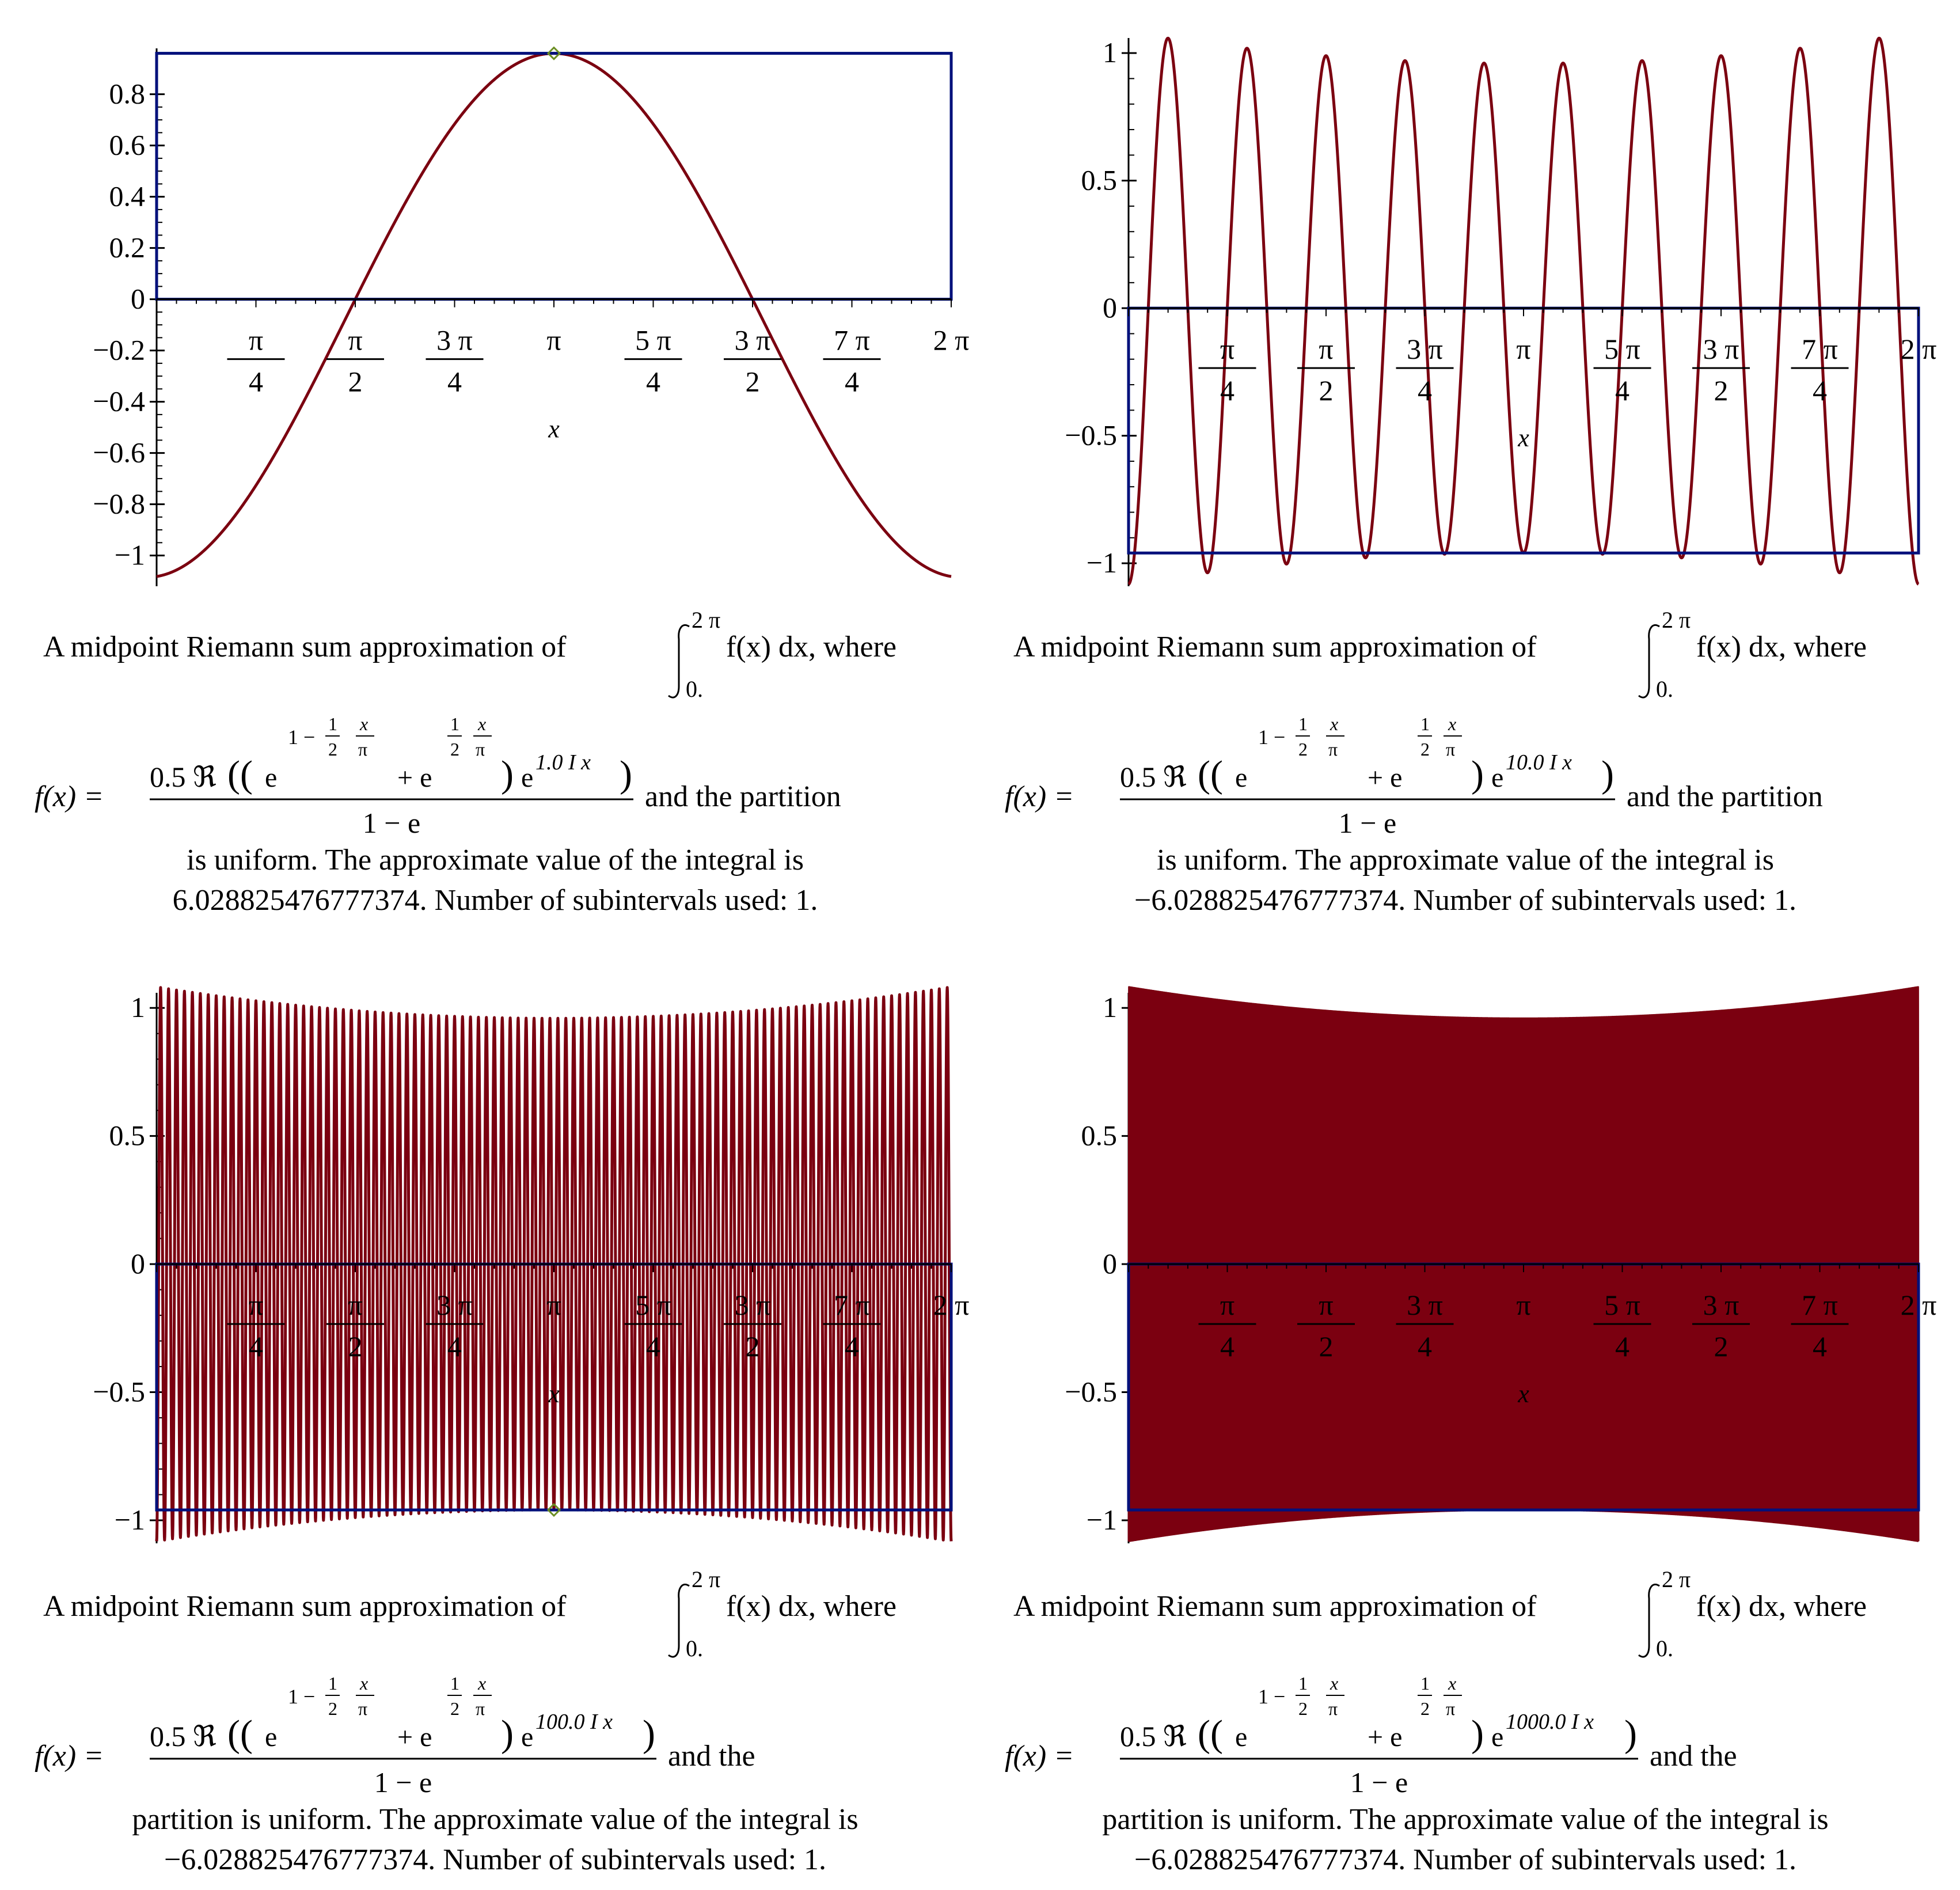 This screenshot has width=1960, height=1890. Describe the element at coordinates (455, 361) in the screenshot. I see `x-tick-label: 3 π4` at that location.